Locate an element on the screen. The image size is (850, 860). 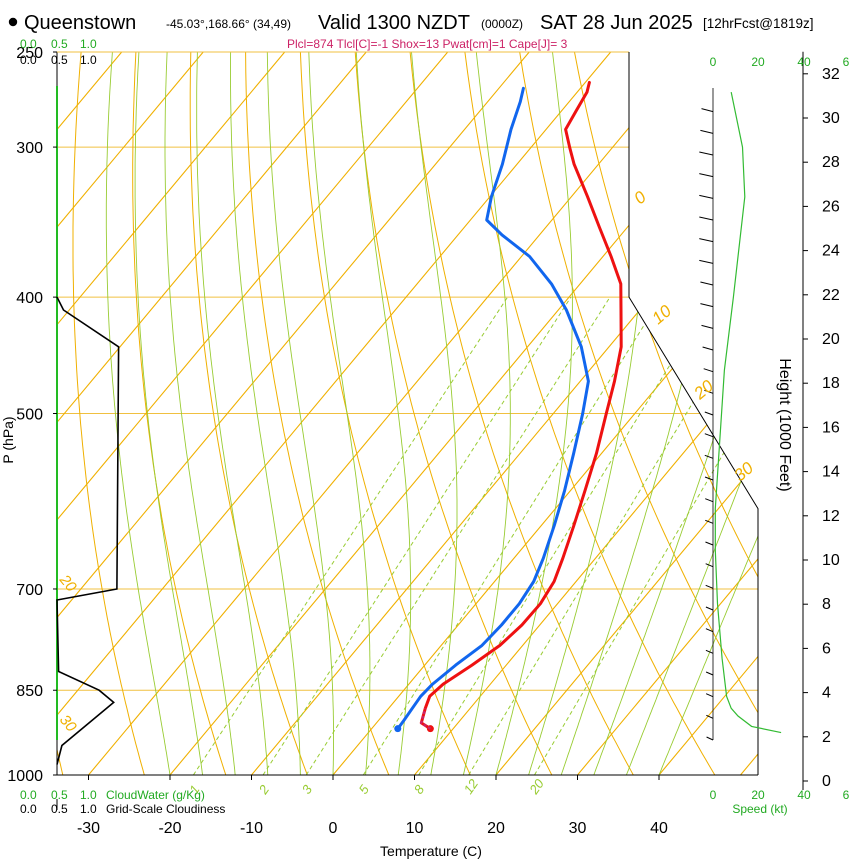
pressure-tick-label: 500 is located at coordinates (29, 415).